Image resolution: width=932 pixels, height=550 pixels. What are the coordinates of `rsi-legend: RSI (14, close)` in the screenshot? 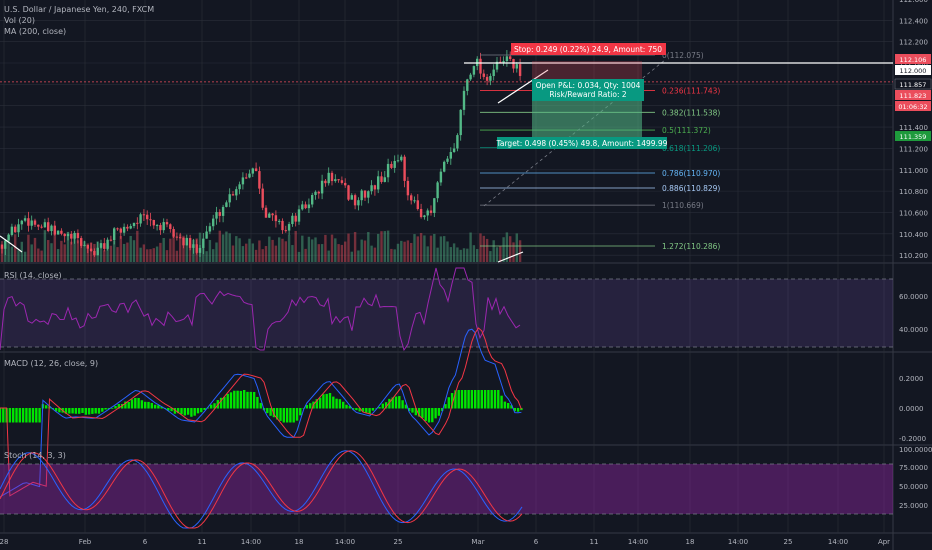 It's located at (33, 275).